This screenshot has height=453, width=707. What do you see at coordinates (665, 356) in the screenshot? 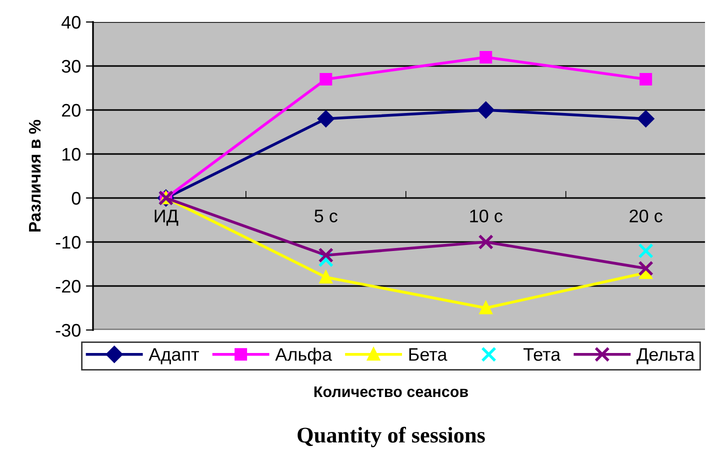
I see `legend-label: Дельта` at bounding box center [665, 356].